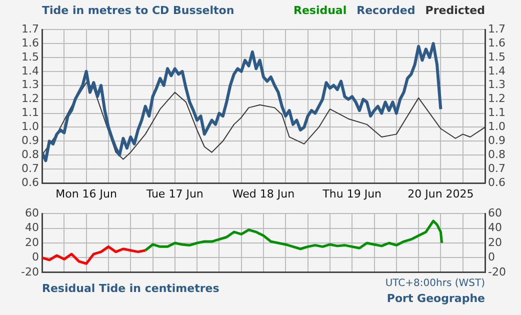 This screenshot has height=315, width=521. I want to click on text: Predicted, so click(455, 10).